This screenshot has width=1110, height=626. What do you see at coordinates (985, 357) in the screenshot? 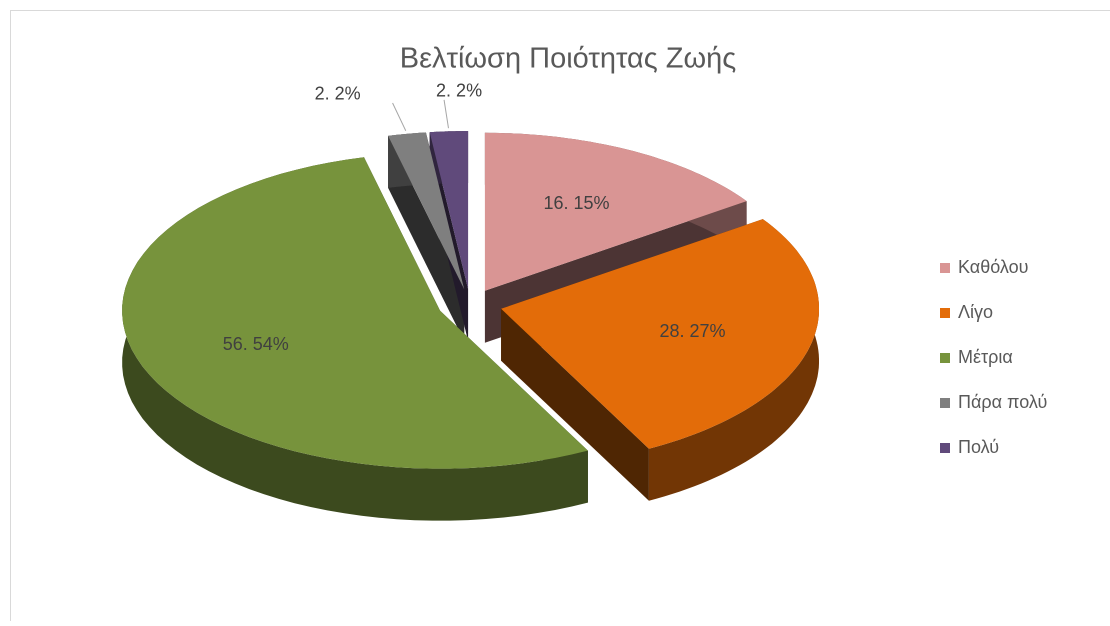
I see `legend-label: Μέτρια` at bounding box center [985, 357].